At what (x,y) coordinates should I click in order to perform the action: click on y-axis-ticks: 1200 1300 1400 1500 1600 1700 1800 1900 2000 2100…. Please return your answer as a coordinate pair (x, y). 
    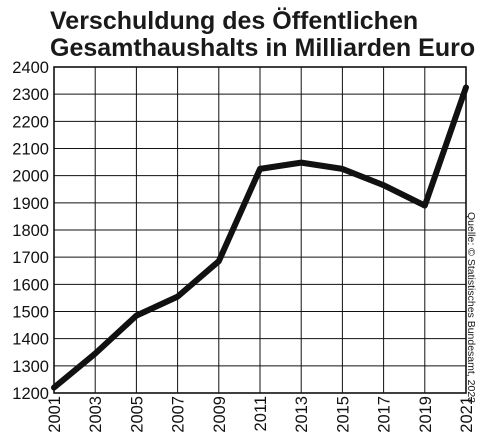
    Looking at the image, I should click on (30, 231).